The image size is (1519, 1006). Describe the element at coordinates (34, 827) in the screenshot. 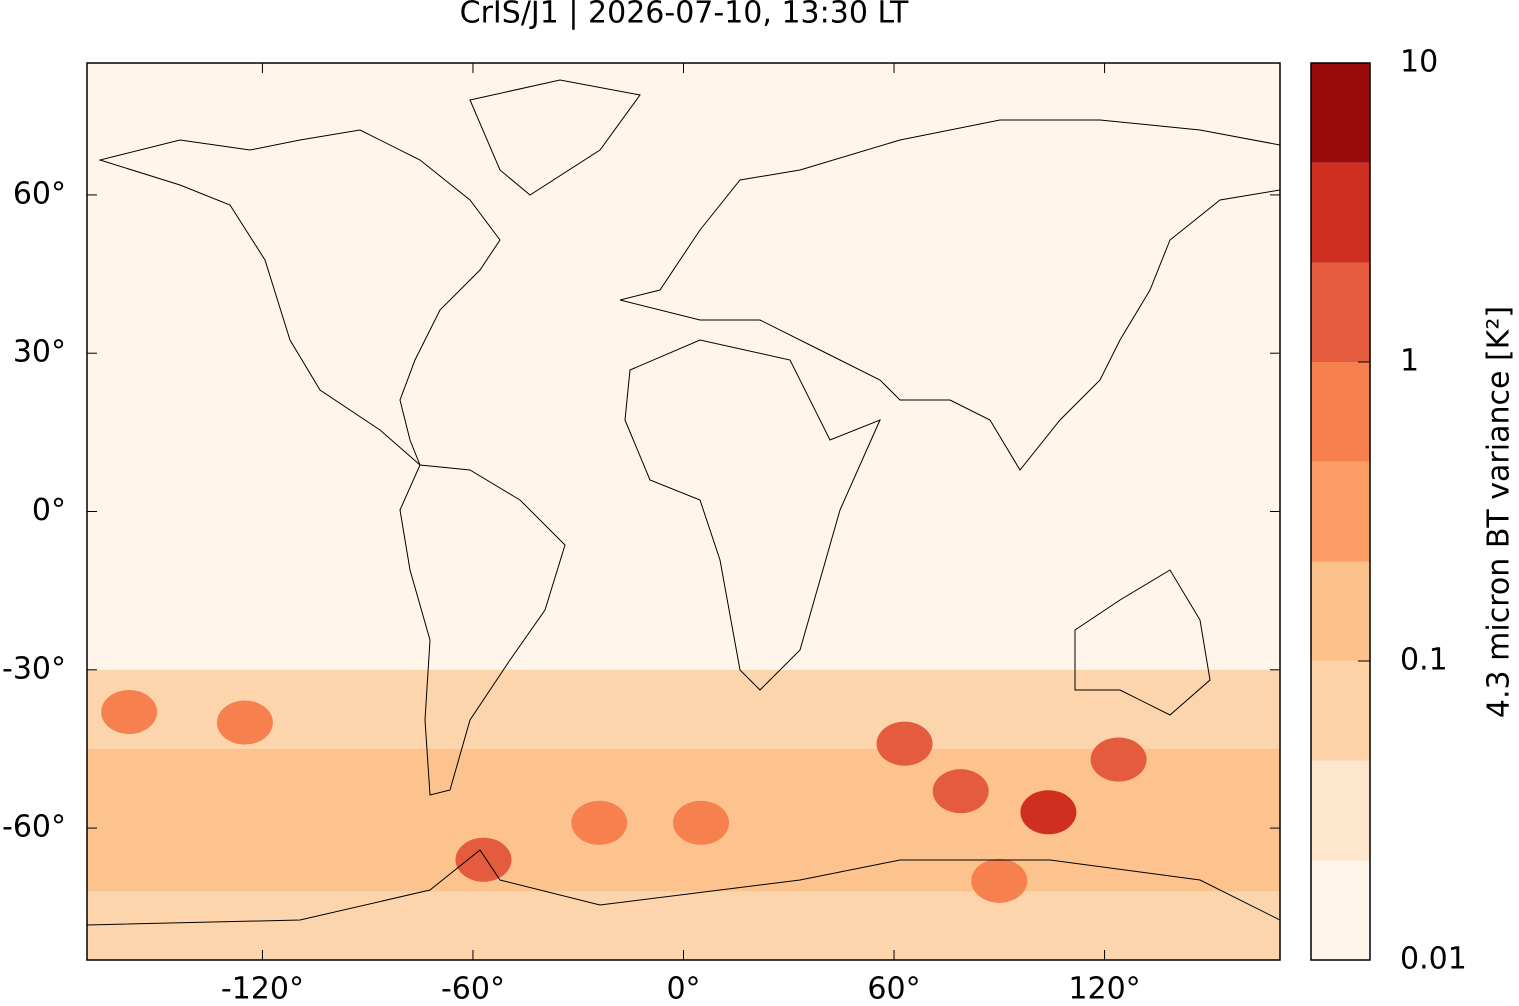

I see `y-tick-label: -60°` at that location.